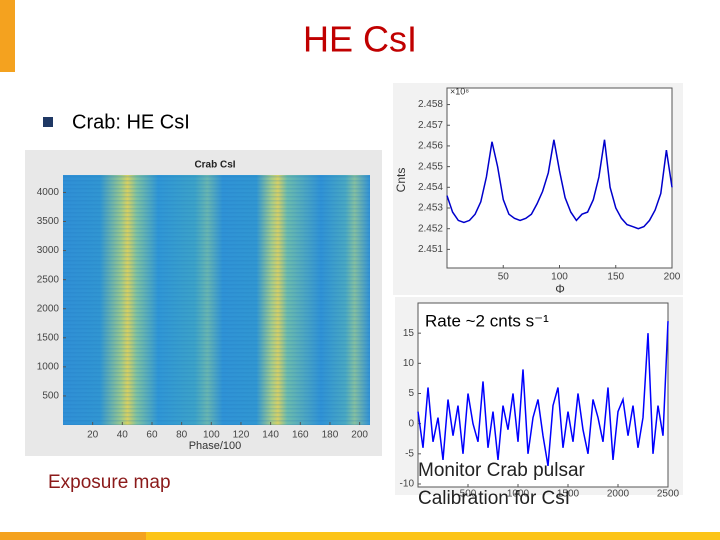 This screenshot has height=540, width=720. Describe the element at coordinates (430, 228) in the screenshot. I see `y-tick-label: 2.452` at that location.